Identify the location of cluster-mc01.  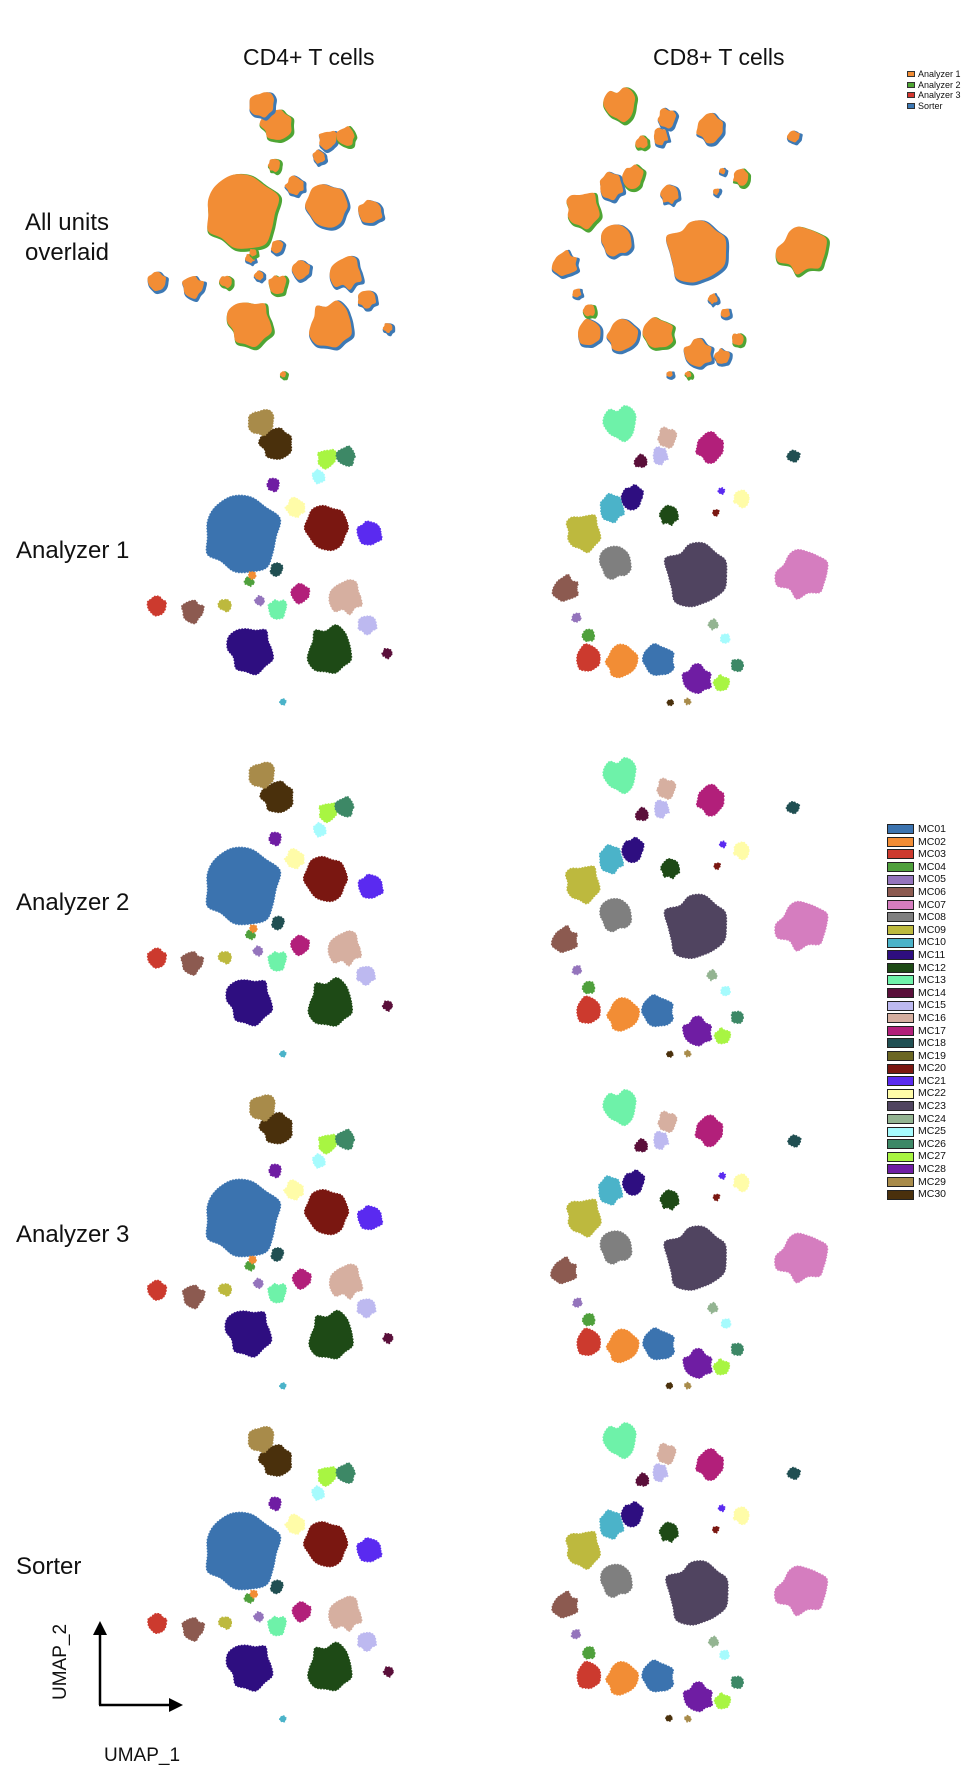
(243, 1551).